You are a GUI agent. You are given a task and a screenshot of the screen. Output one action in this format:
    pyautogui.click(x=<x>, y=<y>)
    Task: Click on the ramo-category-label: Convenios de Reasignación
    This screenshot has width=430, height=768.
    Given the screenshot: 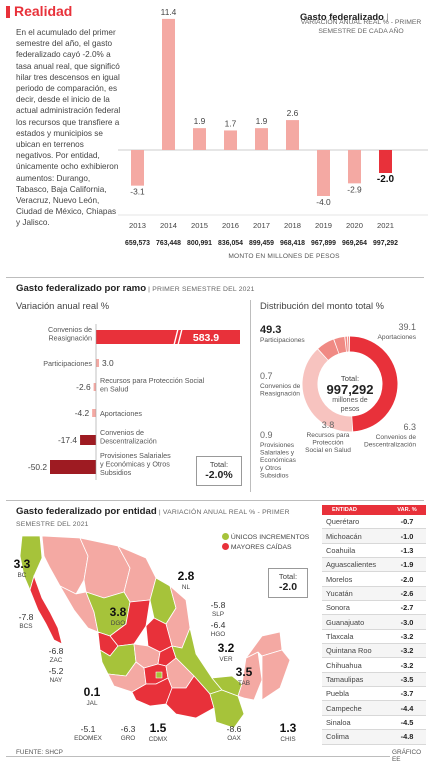 What is the action you would take?
    pyautogui.click(x=70, y=333)
    